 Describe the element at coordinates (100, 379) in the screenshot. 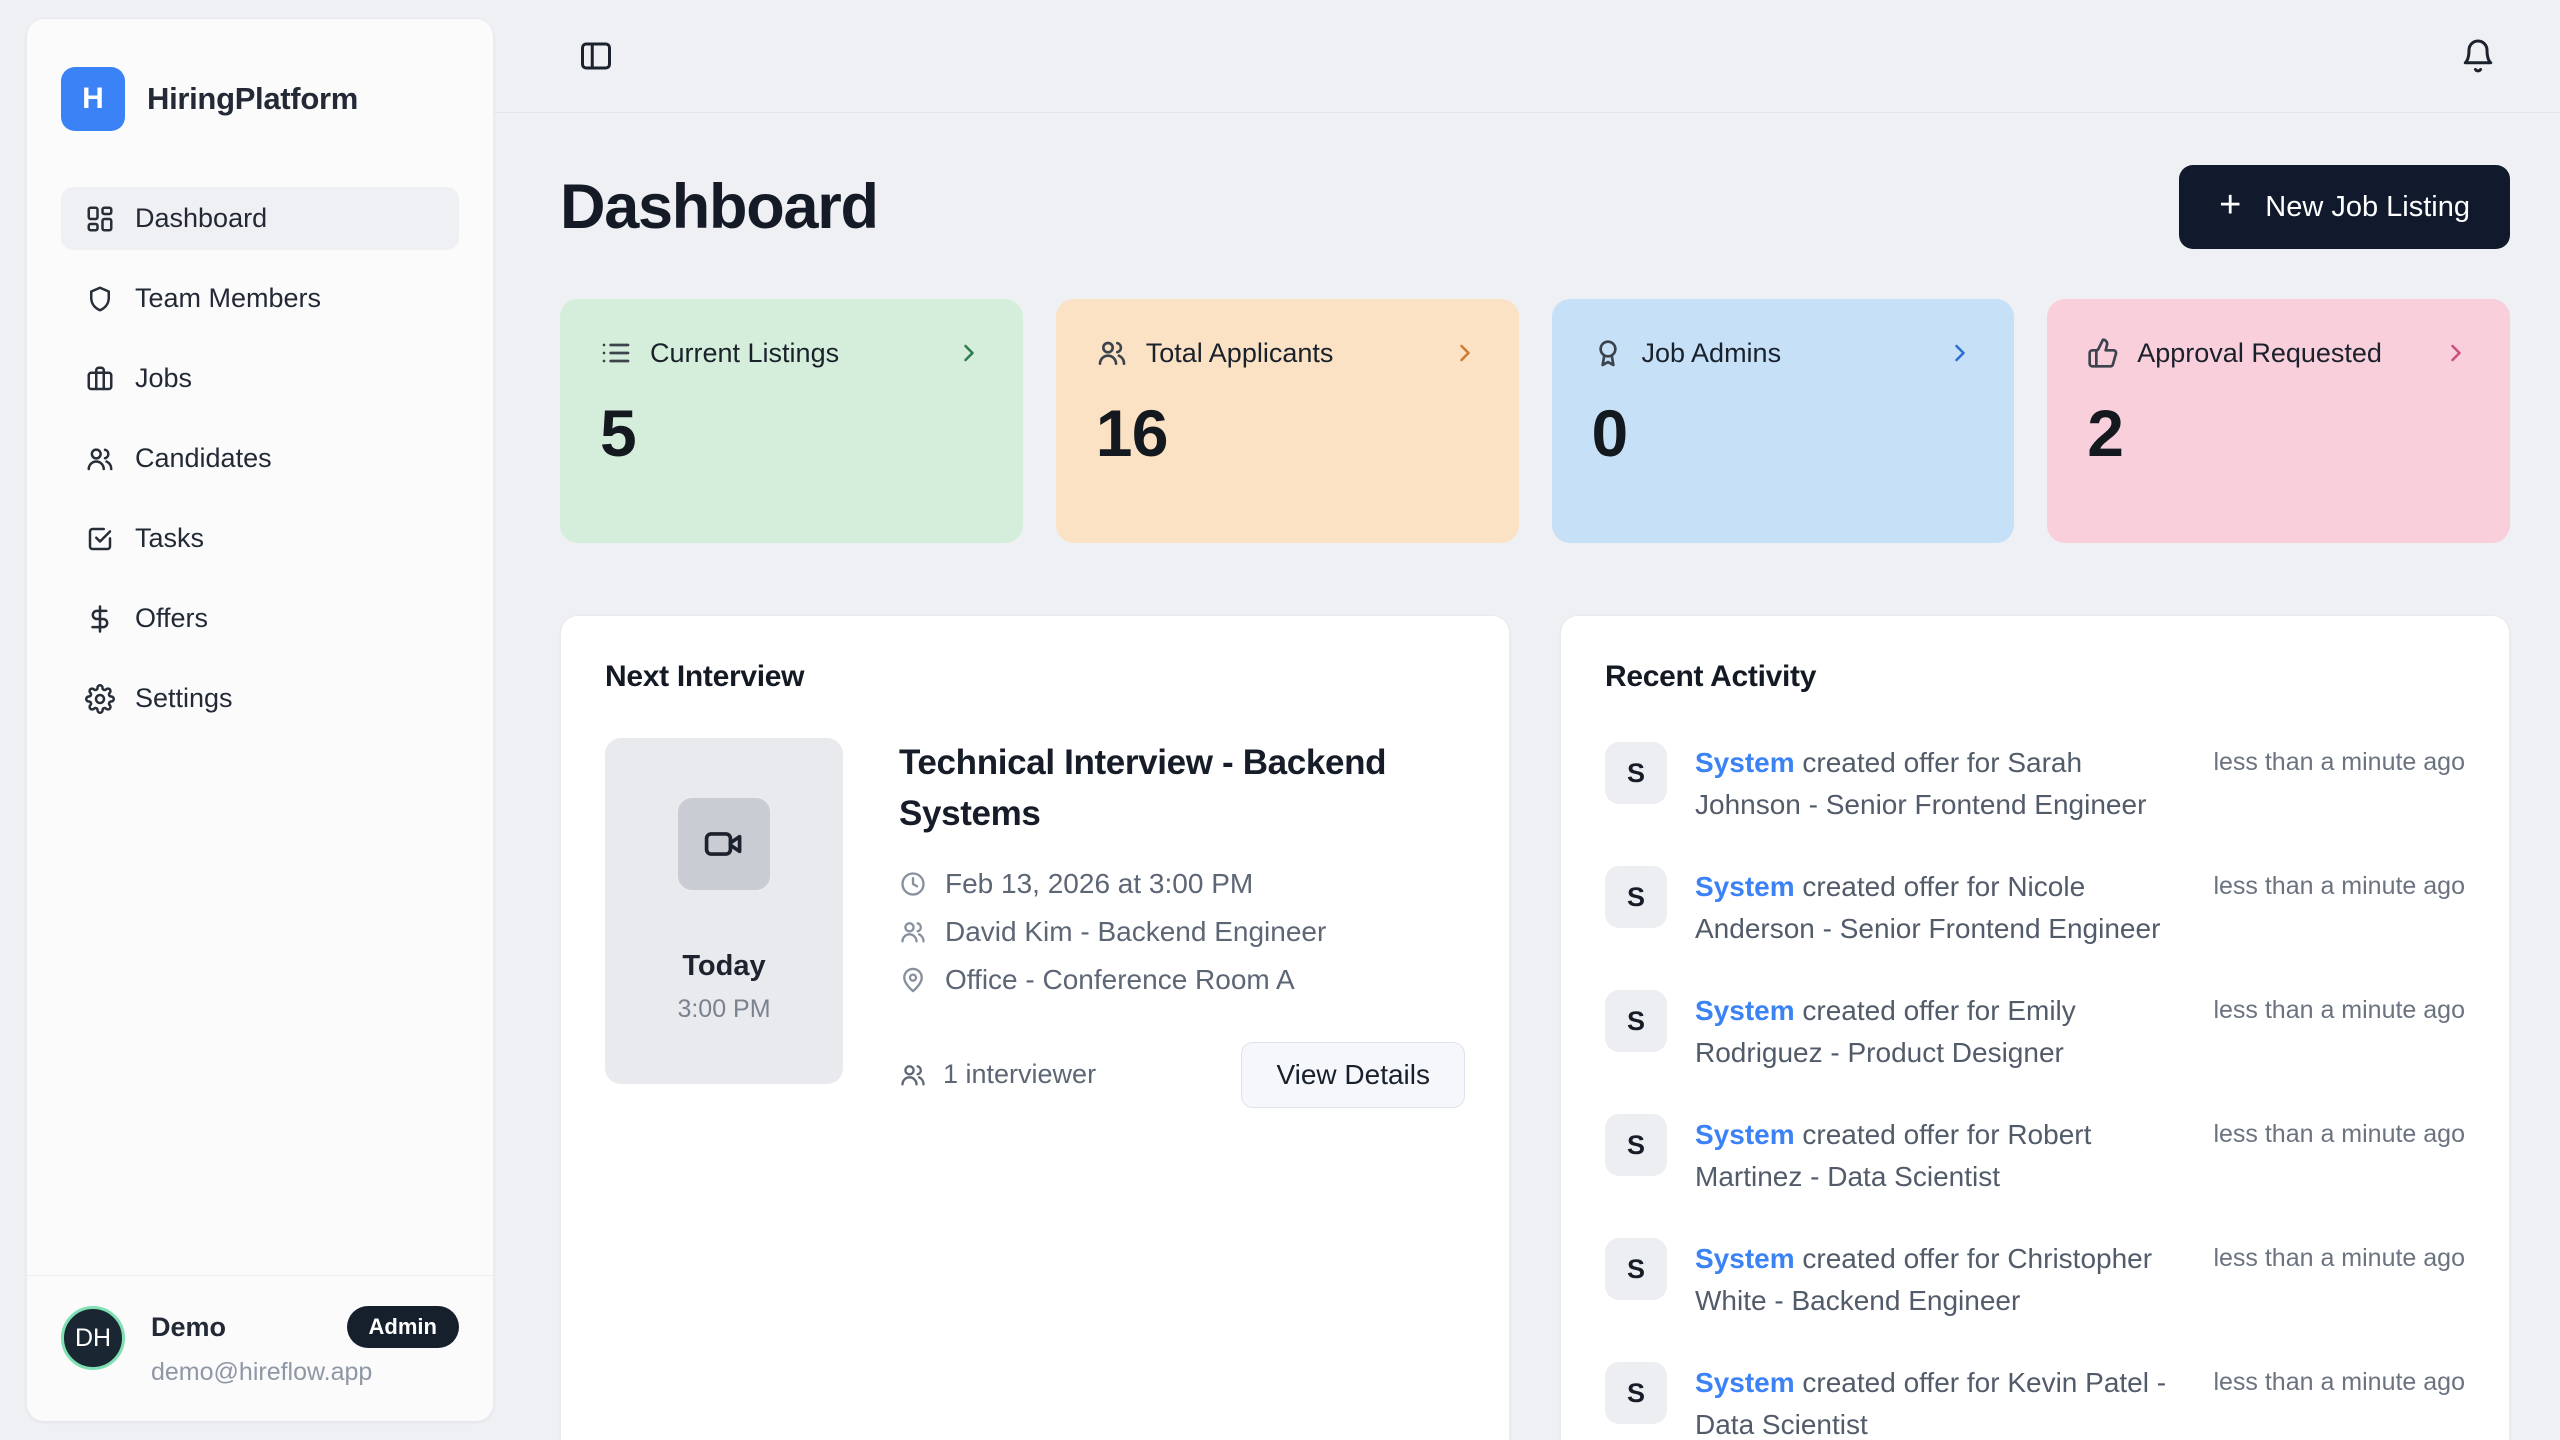

I see `briefcase-icon` at that location.